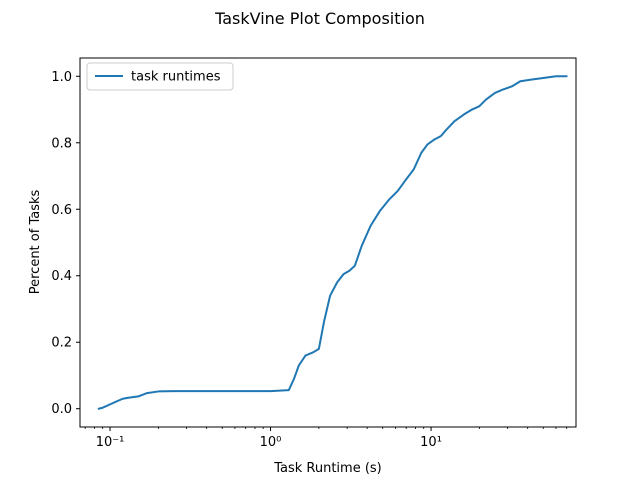 This screenshot has height=480, width=640. What do you see at coordinates (110, 442) in the screenshot?
I see `x-tick-label: 10⁻¹` at bounding box center [110, 442].